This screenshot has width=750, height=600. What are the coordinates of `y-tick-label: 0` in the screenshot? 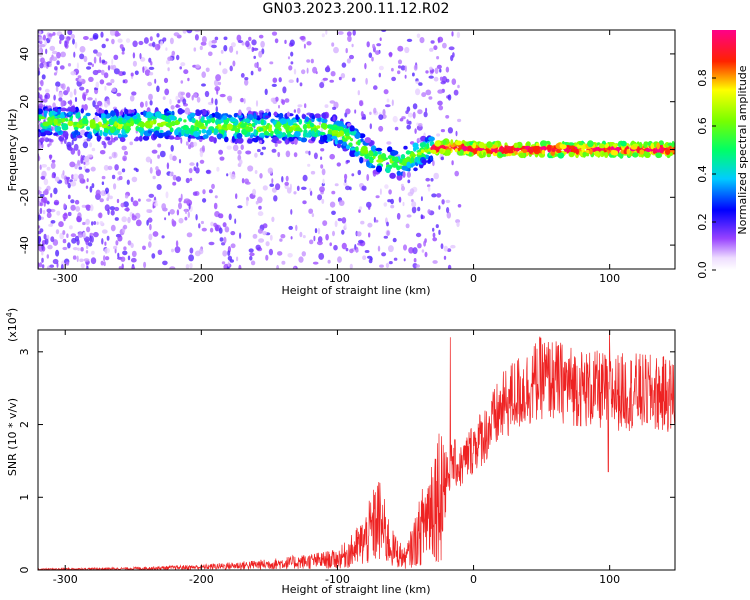 It's located at (24, 570).